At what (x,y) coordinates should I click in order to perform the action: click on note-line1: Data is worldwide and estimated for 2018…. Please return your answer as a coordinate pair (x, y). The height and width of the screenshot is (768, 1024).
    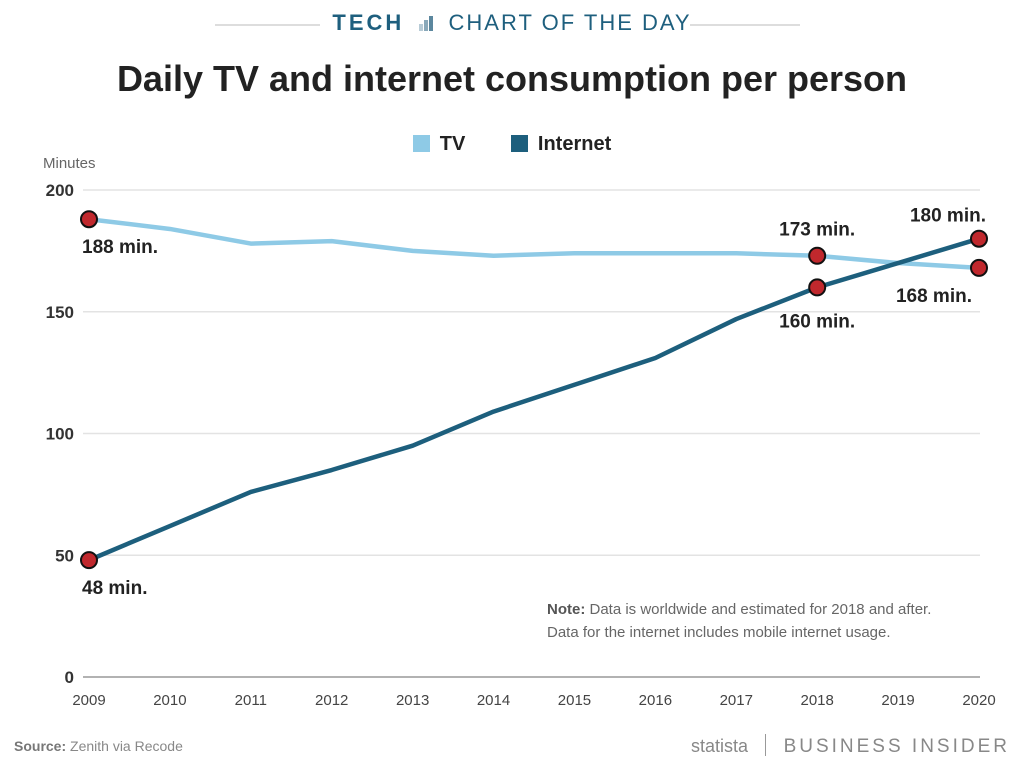
    Looking at the image, I should click on (760, 609).